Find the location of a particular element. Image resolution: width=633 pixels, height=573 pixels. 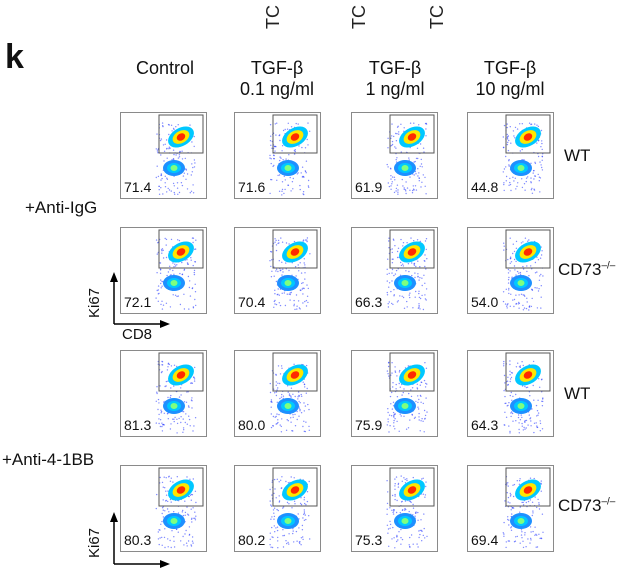

gate-percentage: 80.3 is located at coordinates (138, 540).